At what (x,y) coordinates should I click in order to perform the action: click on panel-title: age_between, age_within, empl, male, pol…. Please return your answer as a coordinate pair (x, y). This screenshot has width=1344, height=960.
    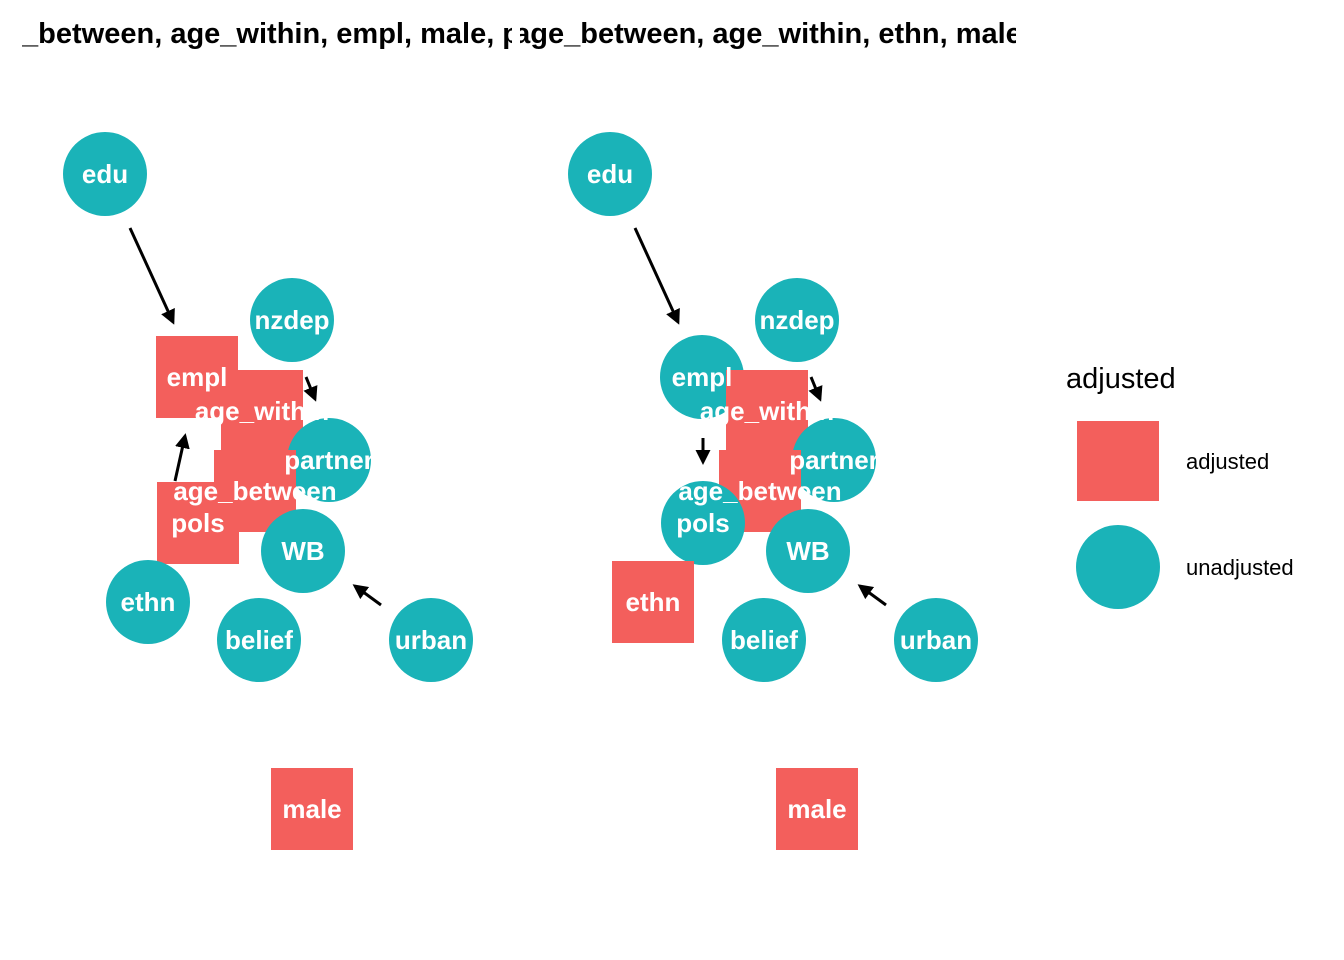
    Looking at the image, I should click on (281, 34).